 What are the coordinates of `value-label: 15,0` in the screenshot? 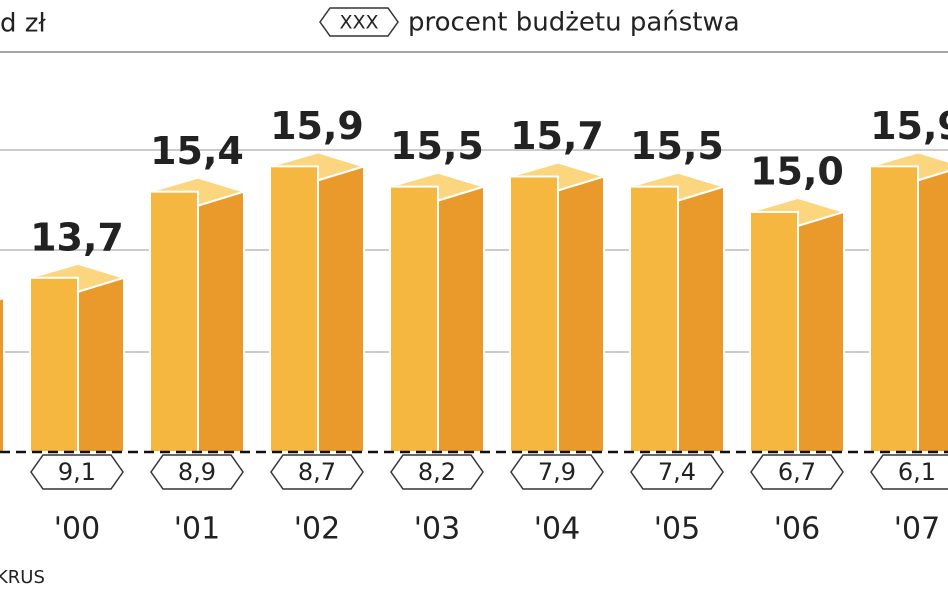 It's located at (797, 171).